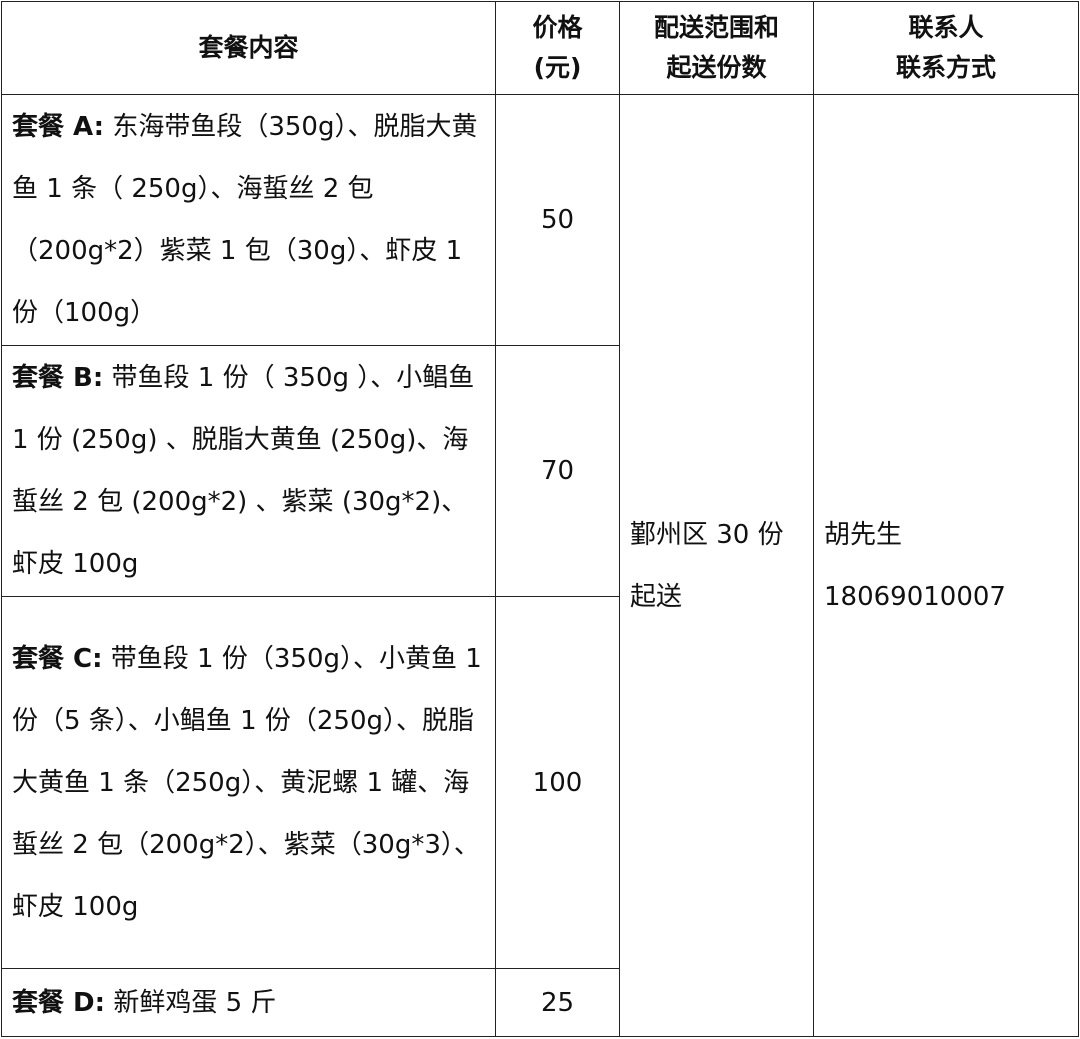 The width and height of the screenshot is (1080, 1039). Describe the element at coordinates (945, 67) in the screenshot. I see `header-contact-line2: 联系方式` at that location.